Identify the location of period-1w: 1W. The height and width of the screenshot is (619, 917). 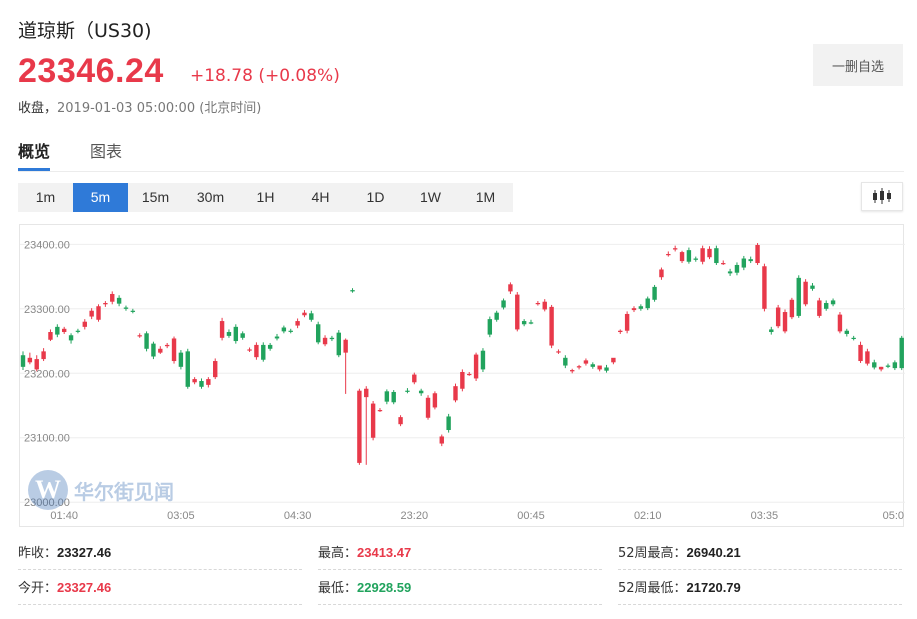
(430, 197).